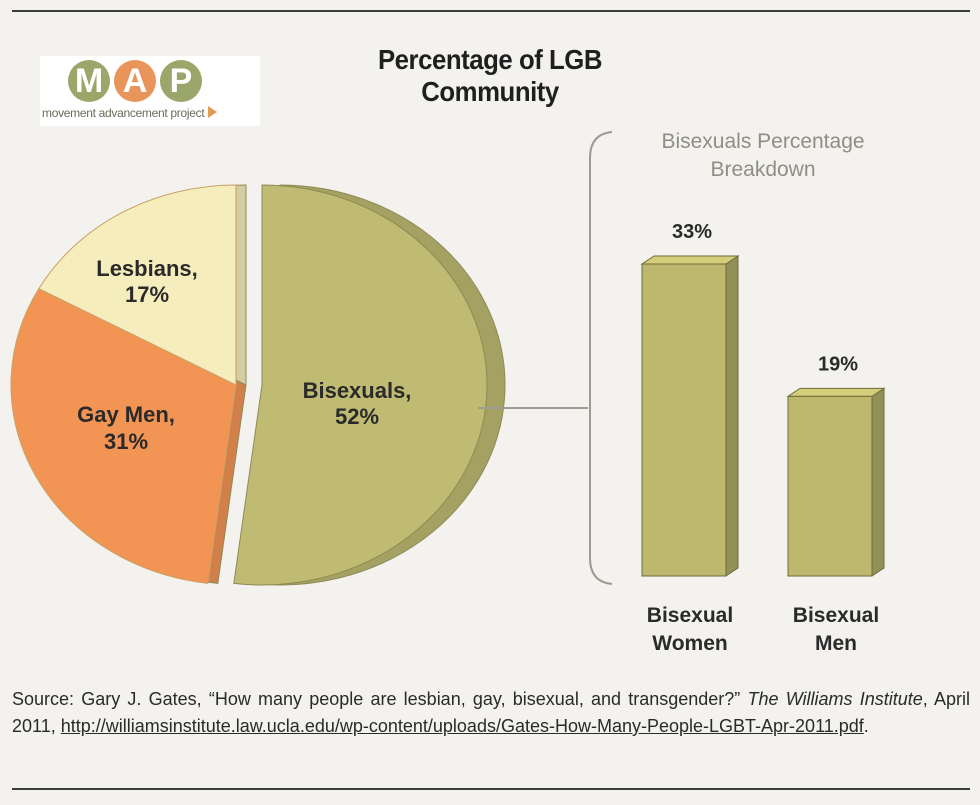 The image size is (980, 805). What do you see at coordinates (357, 416) in the screenshot?
I see `pie-value-bisexuals: 52%` at bounding box center [357, 416].